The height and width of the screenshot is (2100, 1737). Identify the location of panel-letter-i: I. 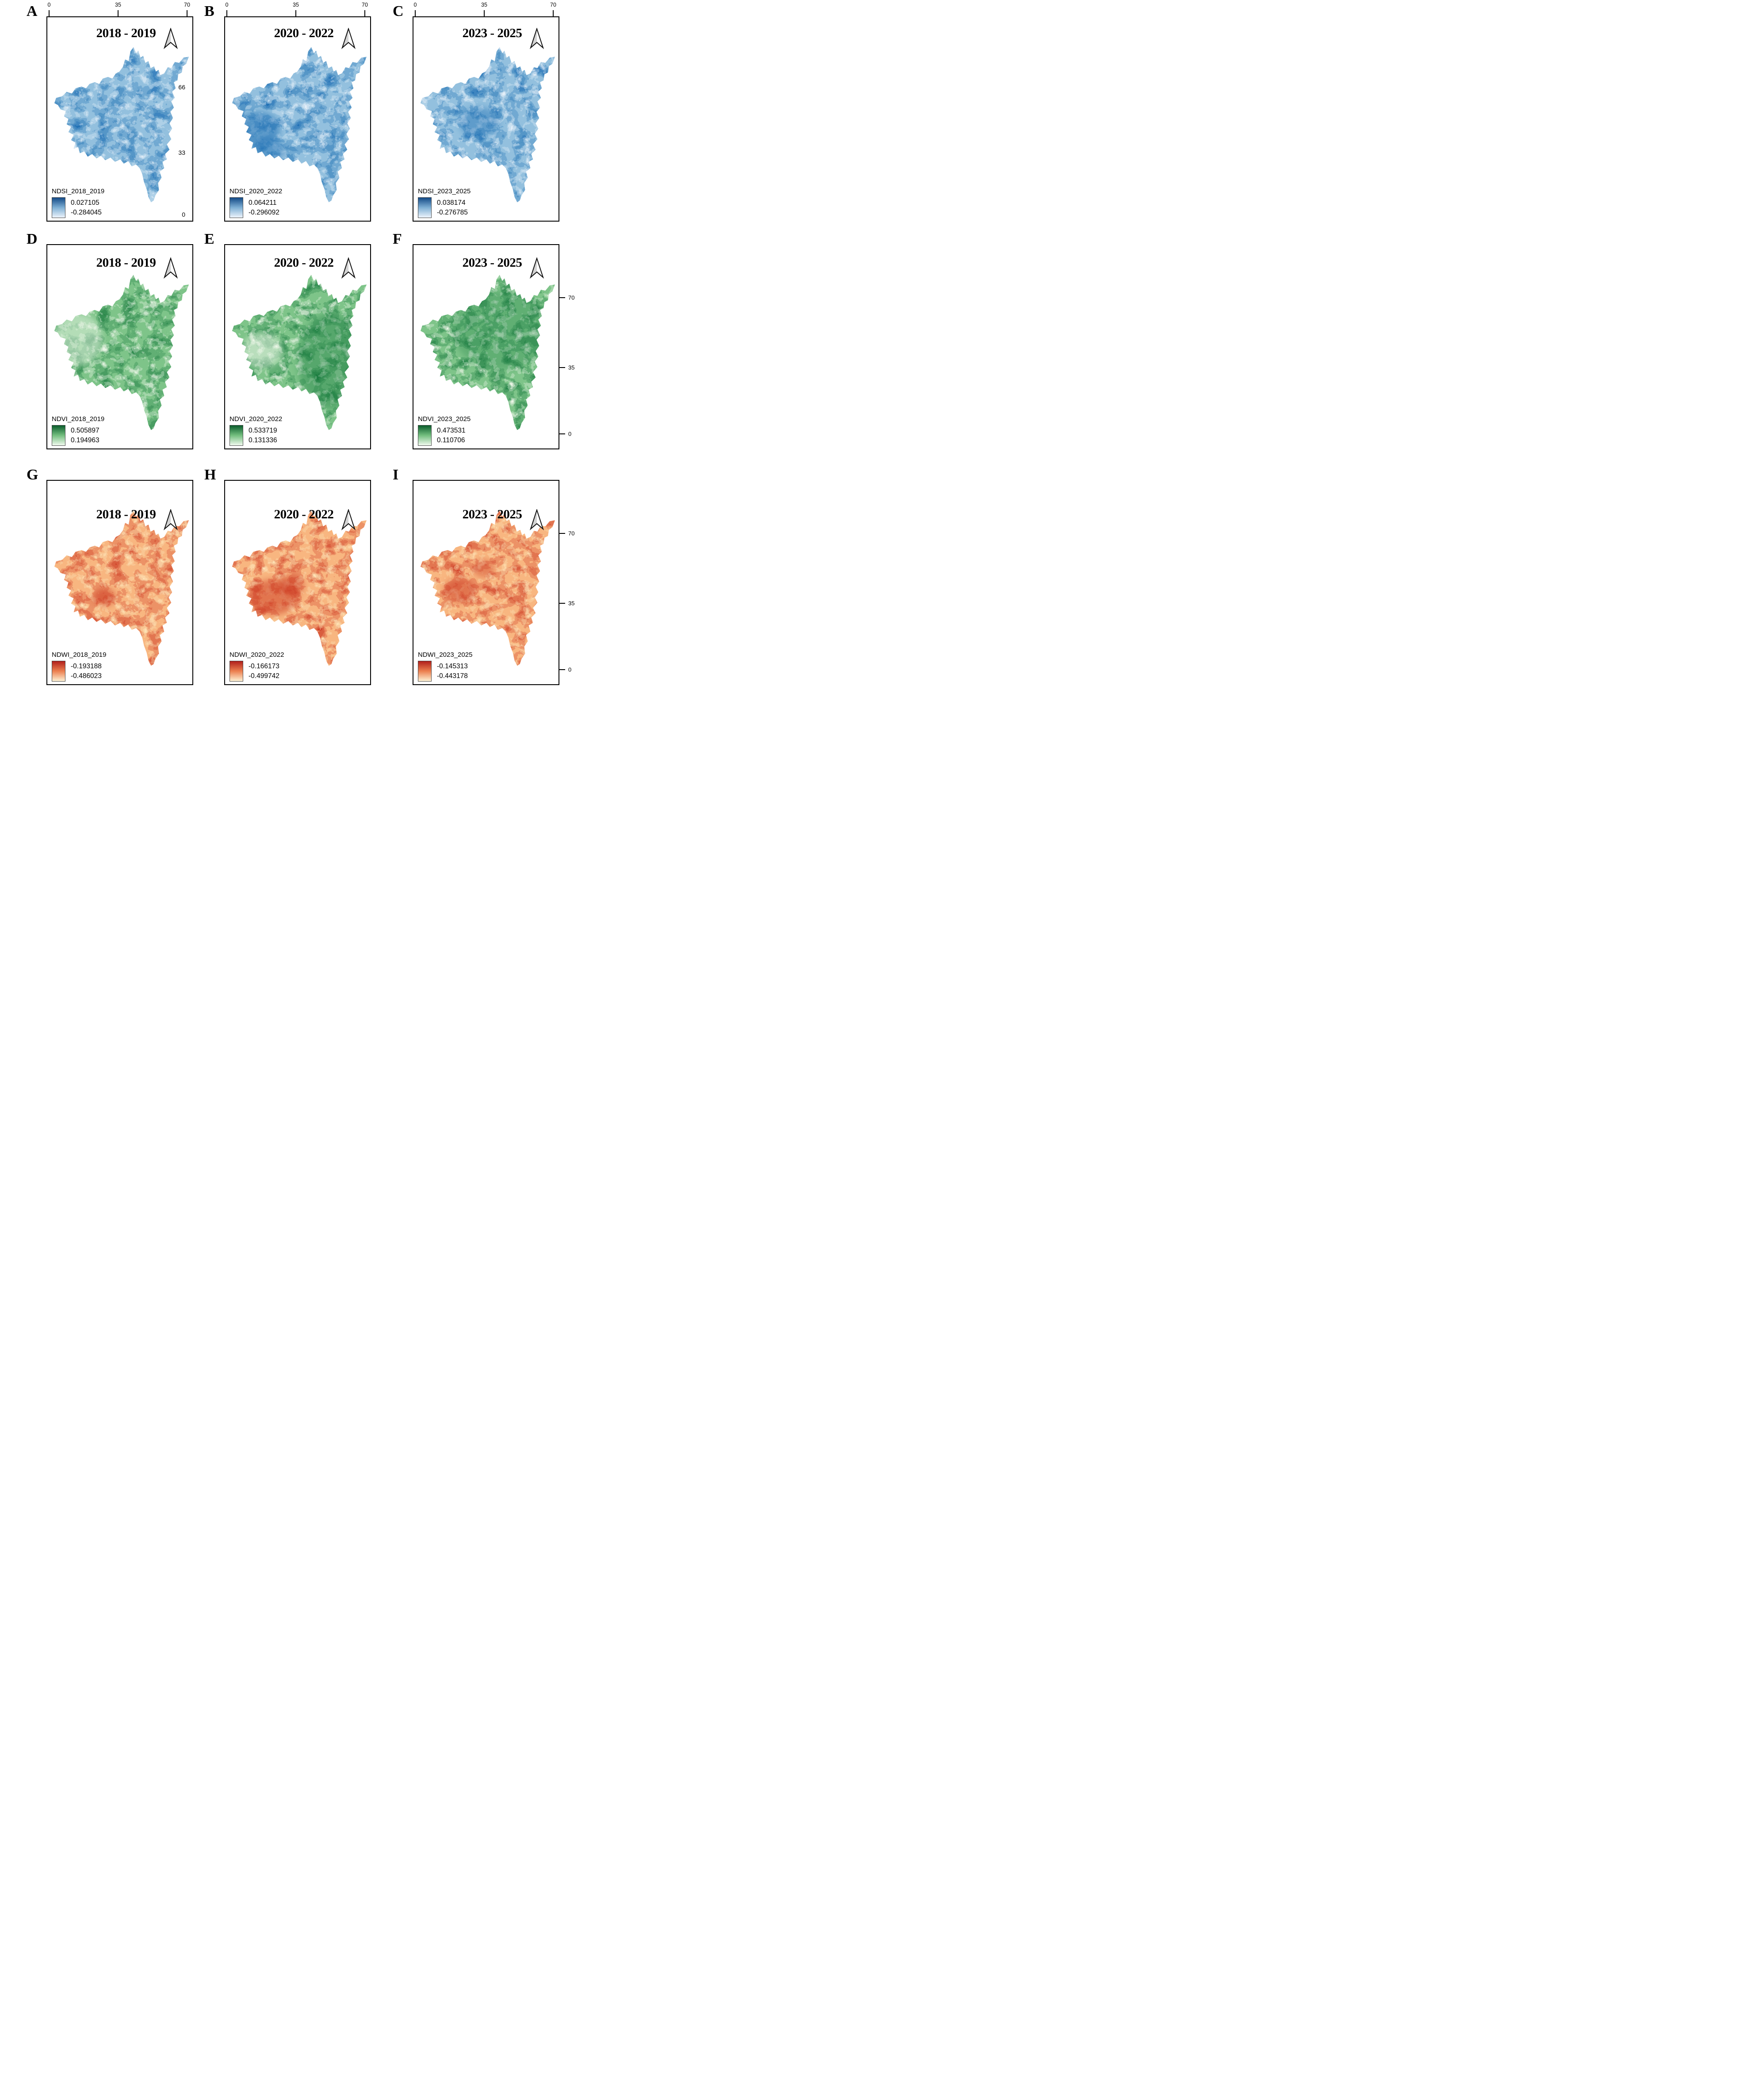
(396, 475).